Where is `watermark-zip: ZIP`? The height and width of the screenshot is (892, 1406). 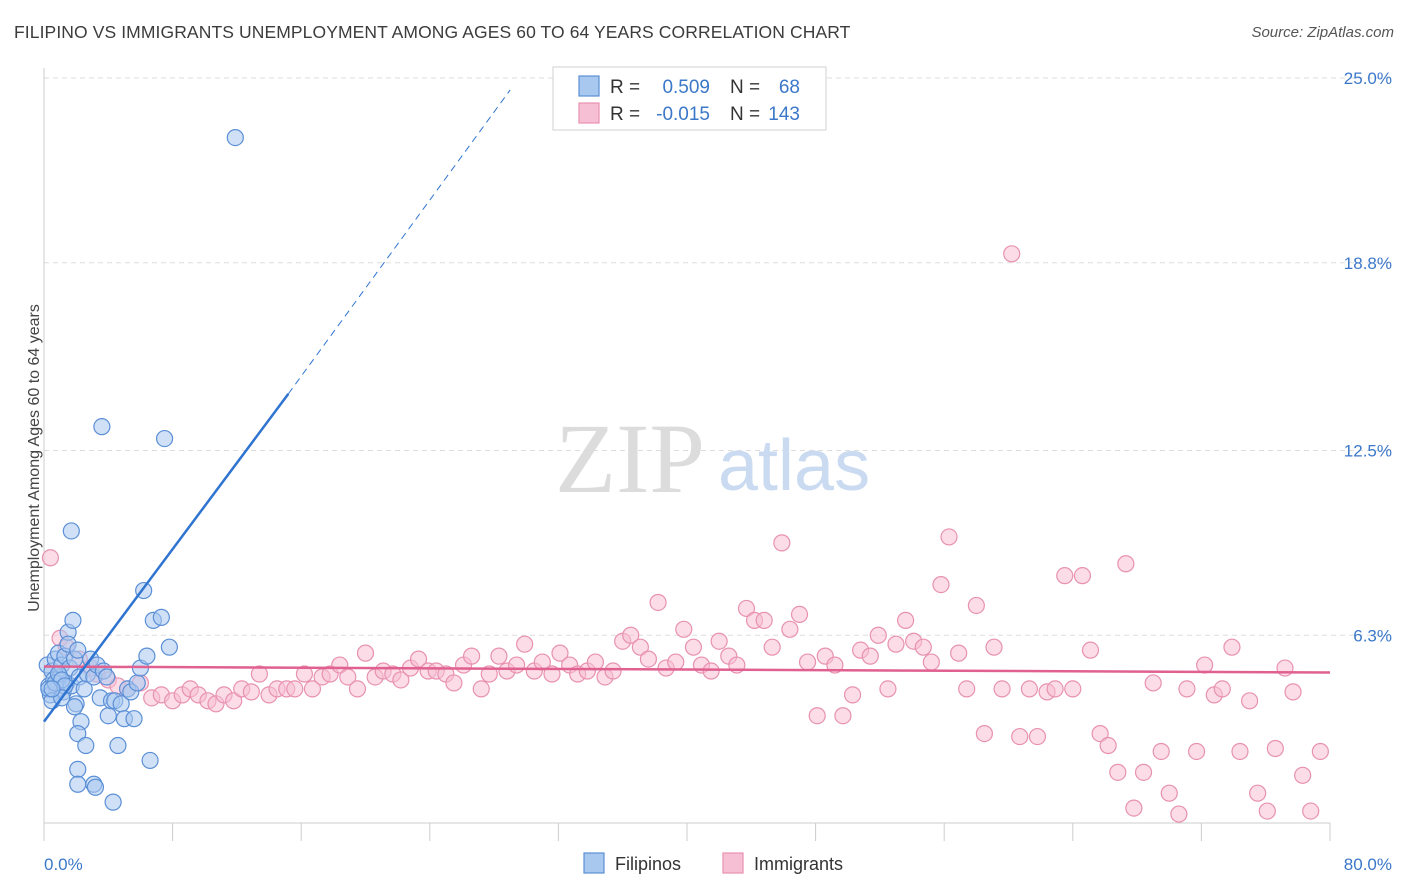
watermark-zip: ZIP is located at coordinates (630, 458).